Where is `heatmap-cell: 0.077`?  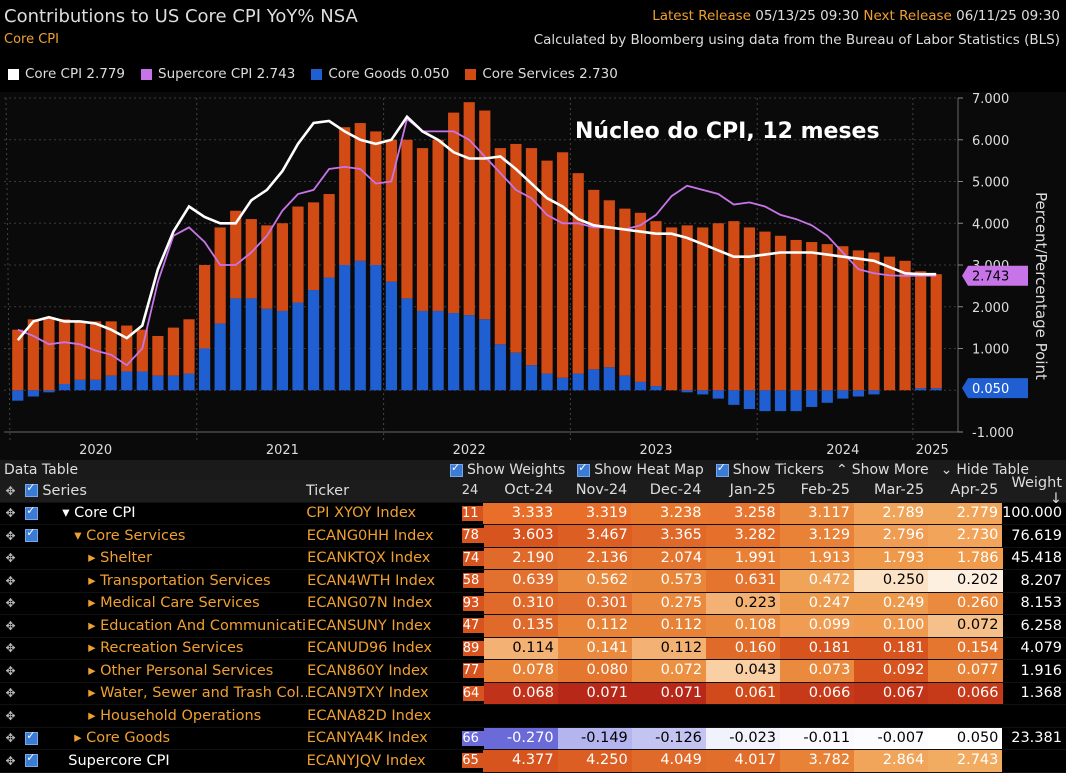
heatmap-cell: 0.077 is located at coordinates (965, 671).